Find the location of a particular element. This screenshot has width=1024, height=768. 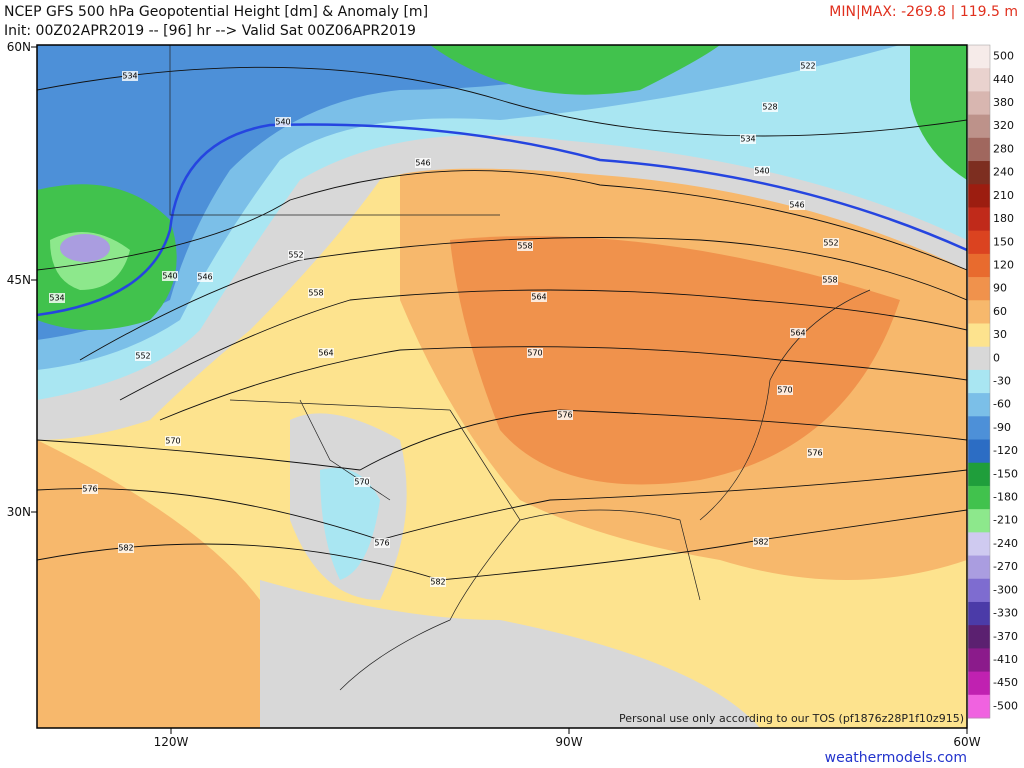

colorbar-label: -90 is located at coordinates (1002, 427).